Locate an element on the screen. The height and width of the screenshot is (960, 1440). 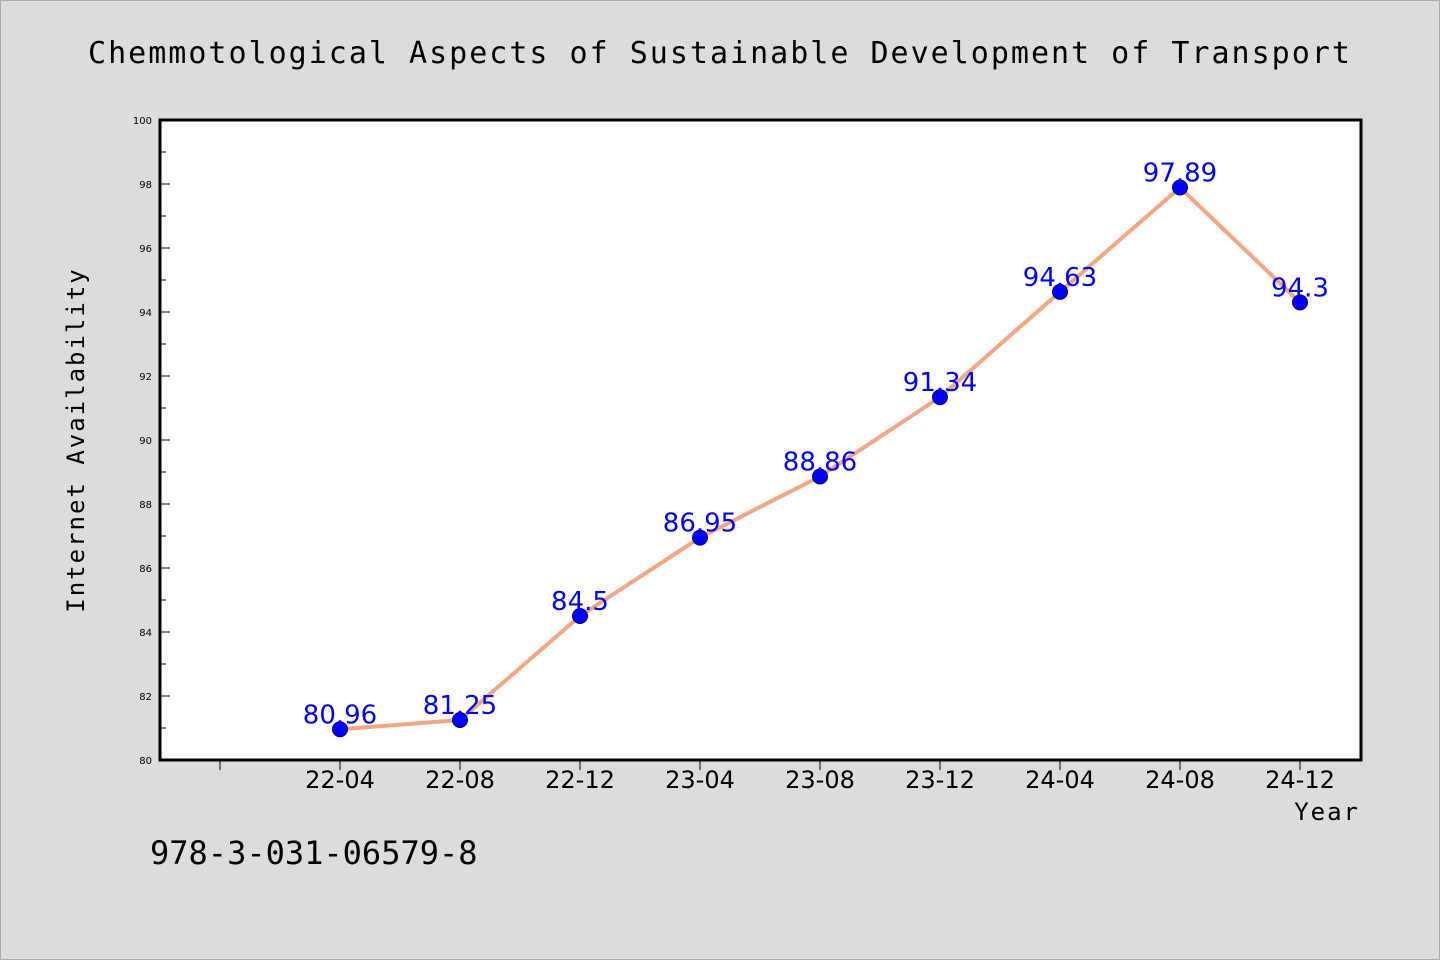
x-tick-label: 22-12 is located at coordinates (580, 780).